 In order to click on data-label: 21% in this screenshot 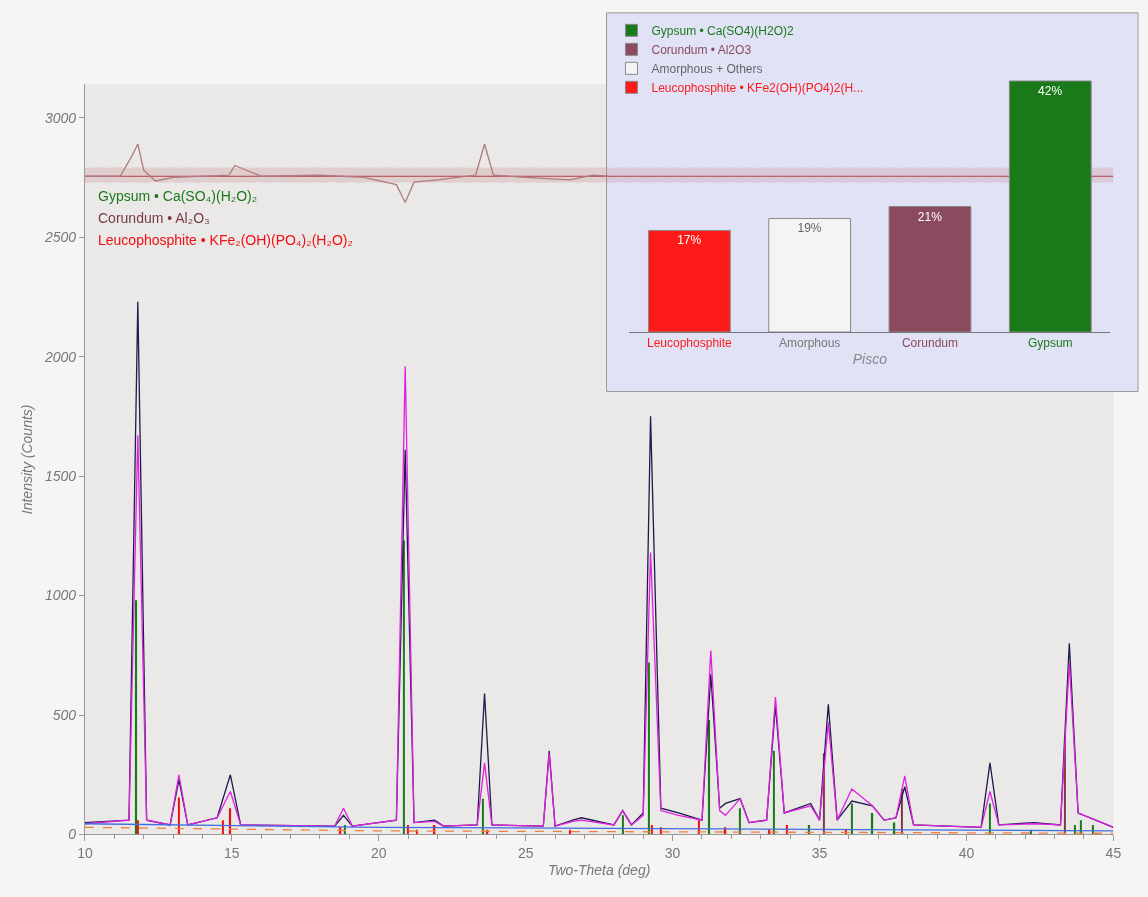, I will do `click(930, 216)`.